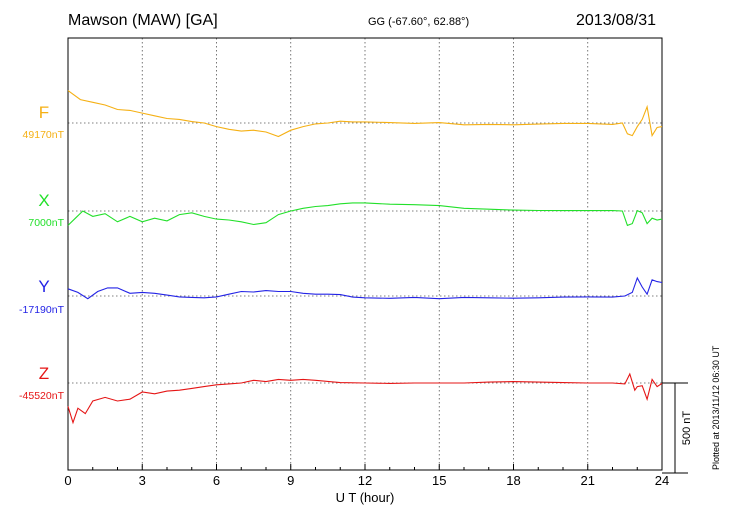 The image size is (730, 520). I want to click on series-name-z: Z, so click(44, 373).